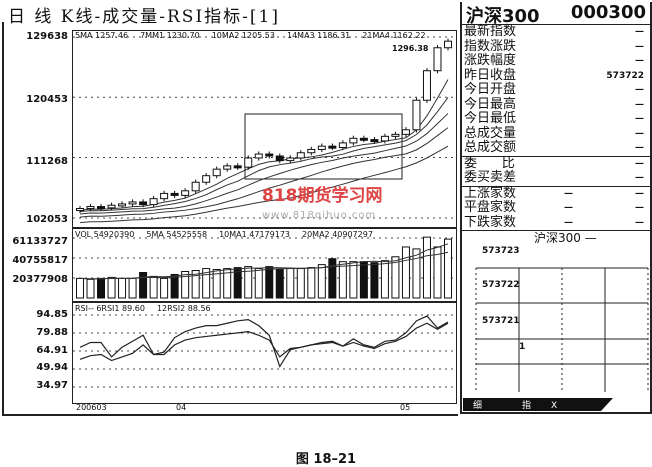 The width and height of the screenshot is (652, 467). I want to click on quote-label: 今日开盘, so click(490, 89).